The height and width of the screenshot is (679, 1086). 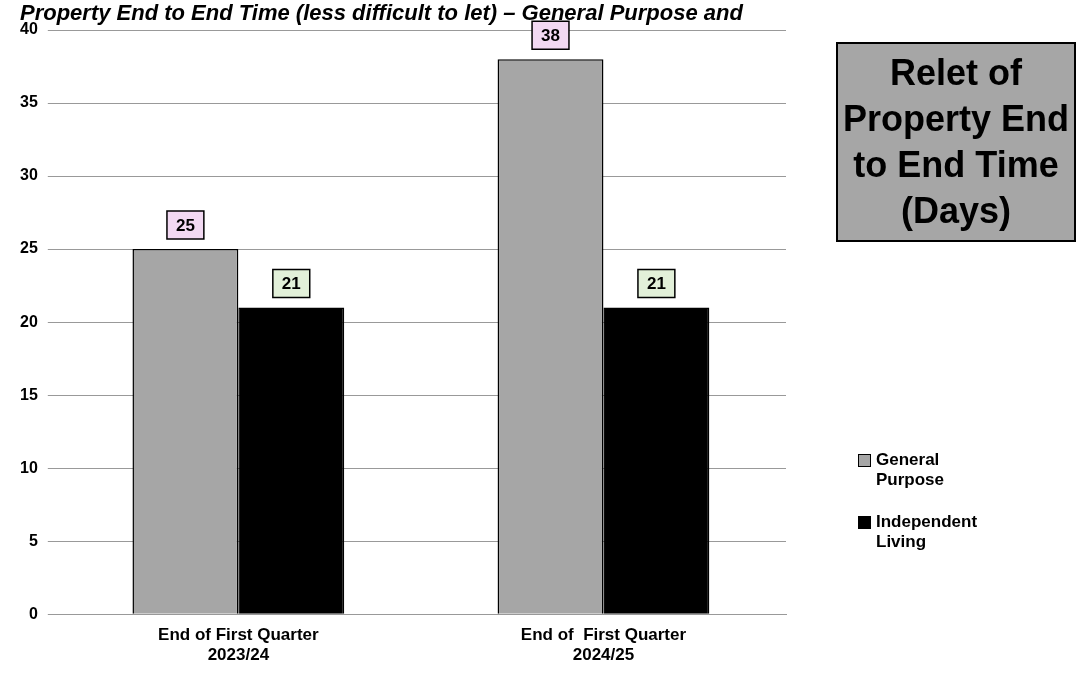 I want to click on y-tick-label: 5, so click(x=33, y=540).